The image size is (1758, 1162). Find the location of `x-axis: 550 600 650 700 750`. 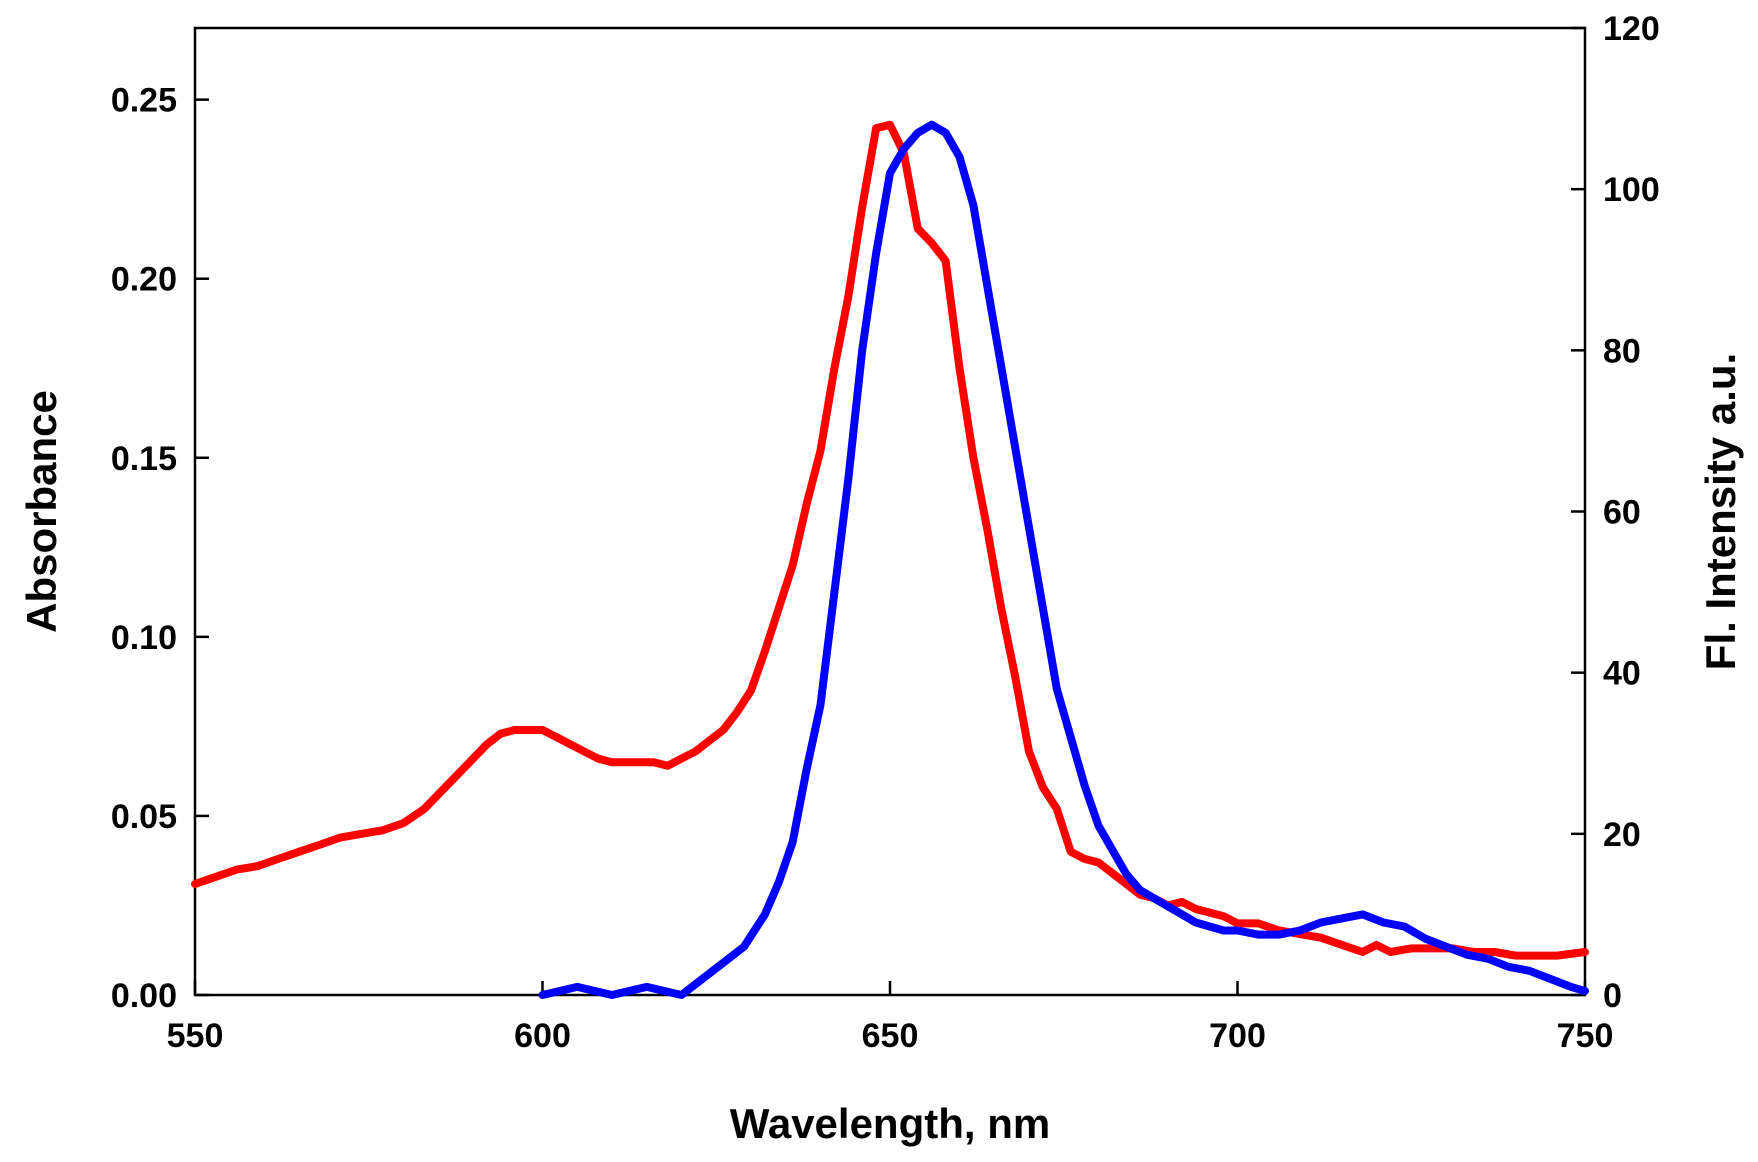

x-axis: 550 600 650 700 750 is located at coordinates (890, 1018).